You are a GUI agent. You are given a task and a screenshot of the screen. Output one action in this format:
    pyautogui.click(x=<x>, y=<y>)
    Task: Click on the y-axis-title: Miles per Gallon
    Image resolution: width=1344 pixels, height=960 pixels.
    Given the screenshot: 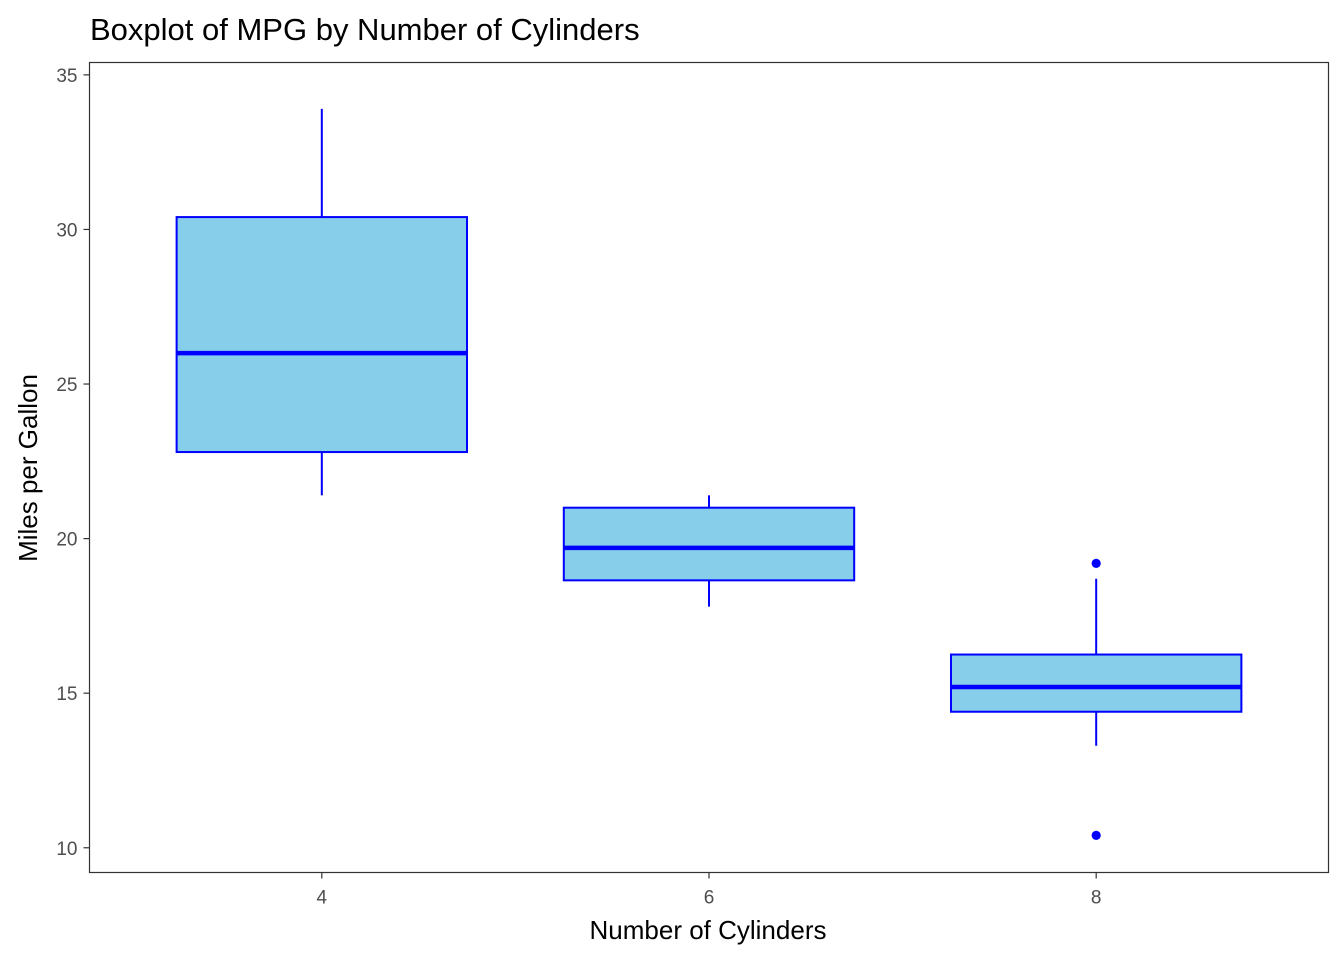 What is the action you would take?
    pyautogui.click(x=28, y=468)
    